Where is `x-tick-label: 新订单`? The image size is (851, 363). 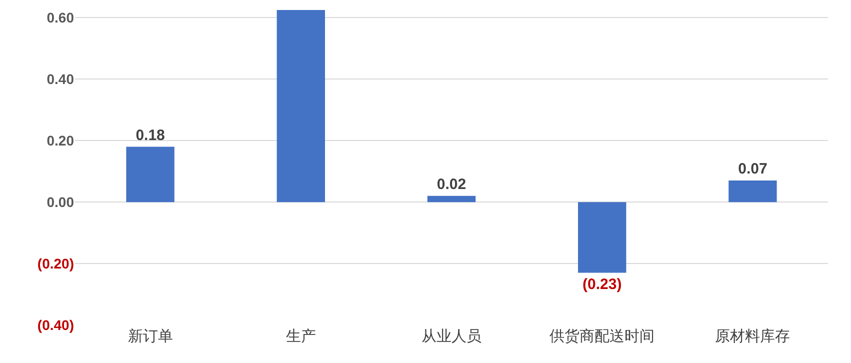 x-tick-label: 新订单 is located at coordinates (150, 336).